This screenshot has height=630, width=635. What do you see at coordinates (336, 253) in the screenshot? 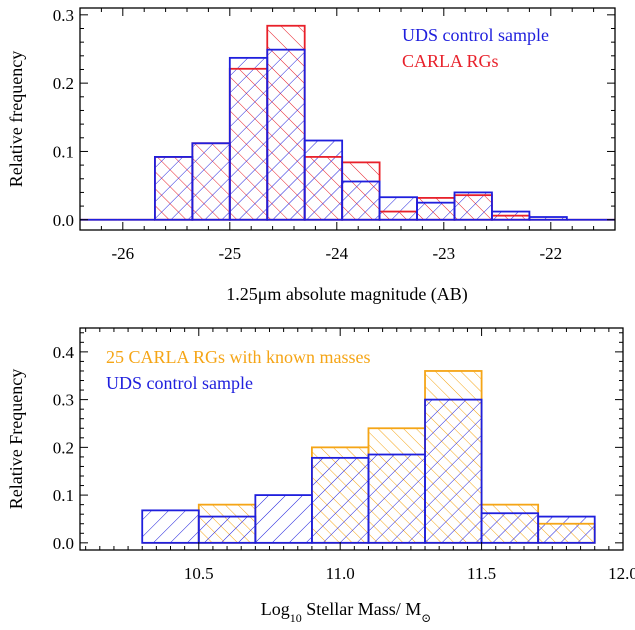
I see `x-tick-label: -24` at bounding box center [336, 253].